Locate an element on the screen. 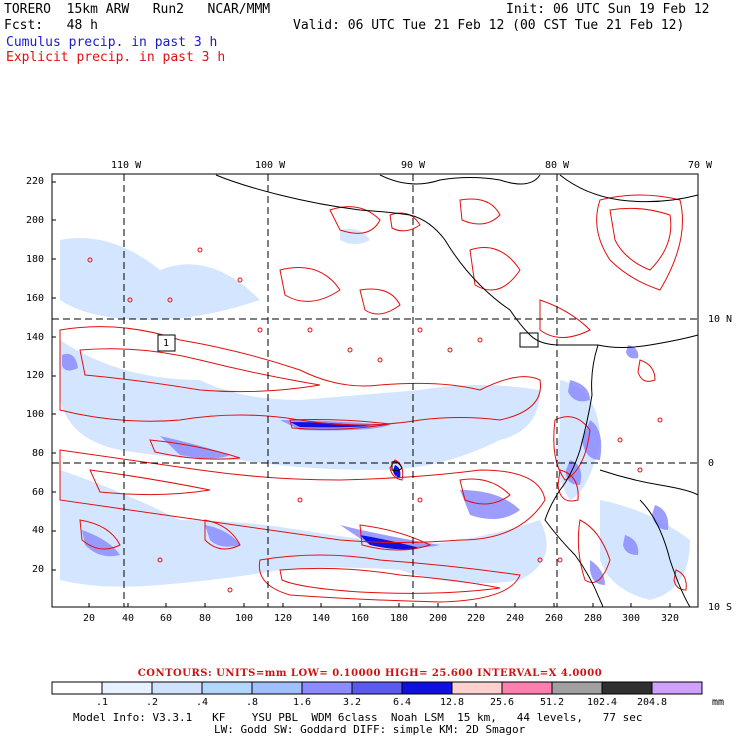 This screenshot has width=740, height=740. x-tick: 100 is located at coordinates (244, 618).